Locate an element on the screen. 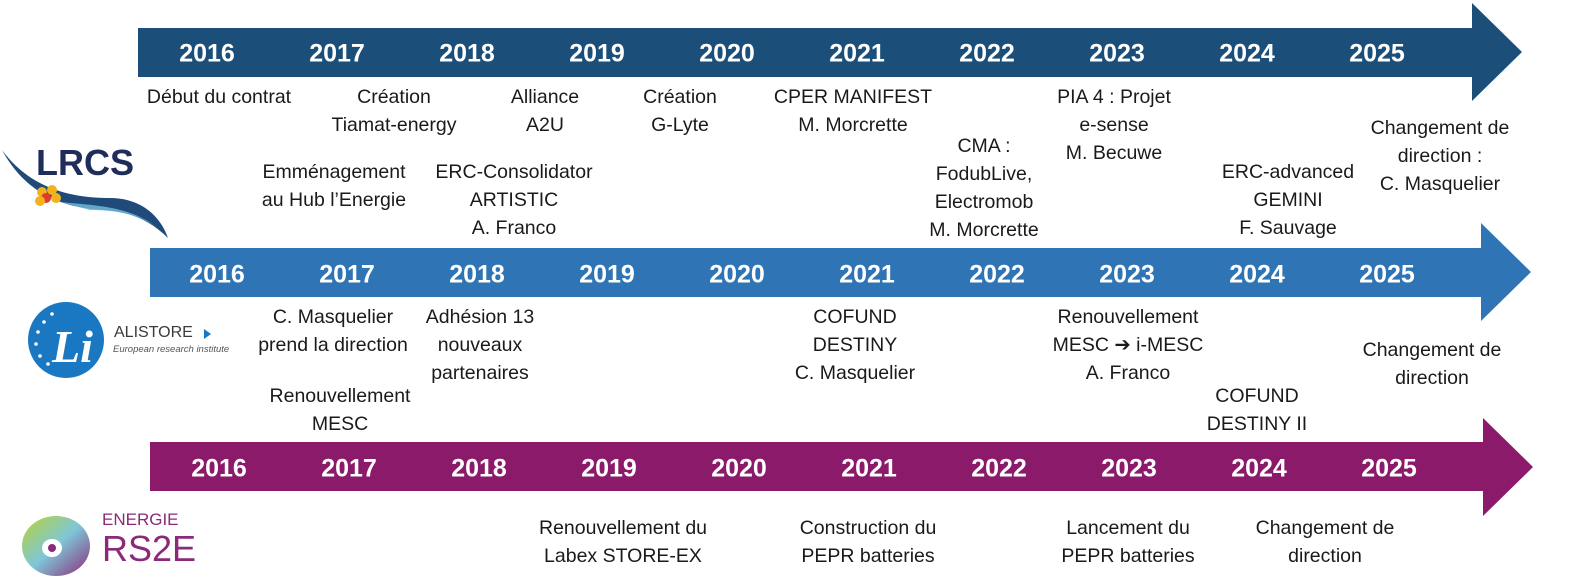 The width and height of the screenshot is (1573, 586). alistore-logo-subtitle: European research institute is located at coordinates (171, 349).